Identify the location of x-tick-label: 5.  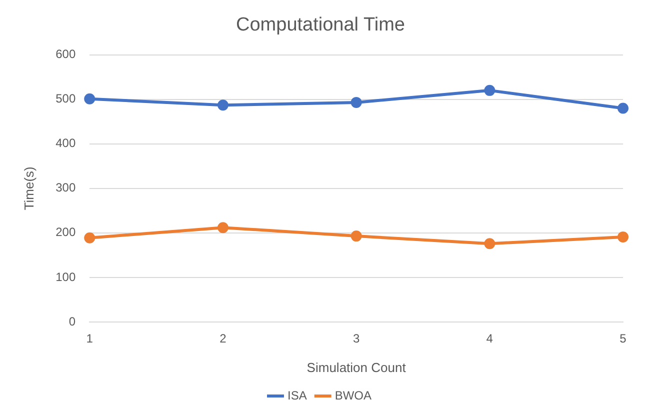
(623, 339).